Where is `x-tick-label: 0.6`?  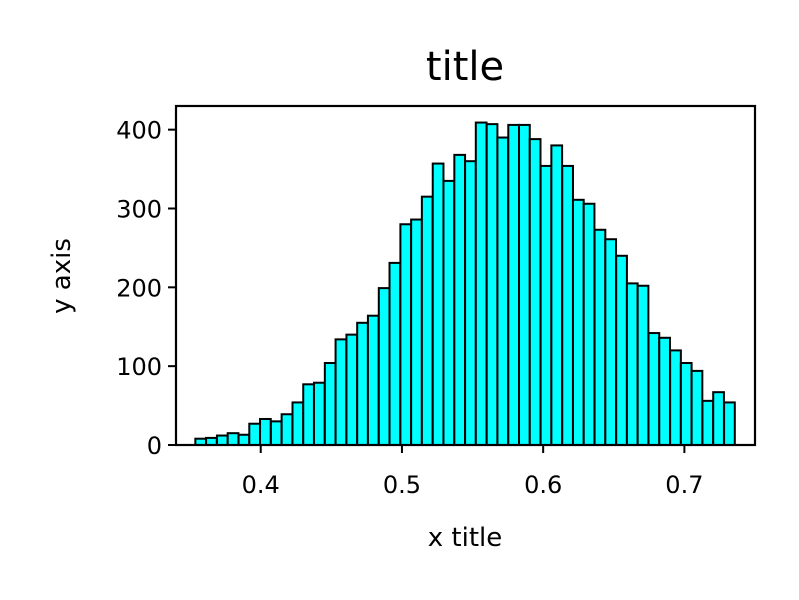 x-tick-label: 0.6 is located at coordinates (543, 485).